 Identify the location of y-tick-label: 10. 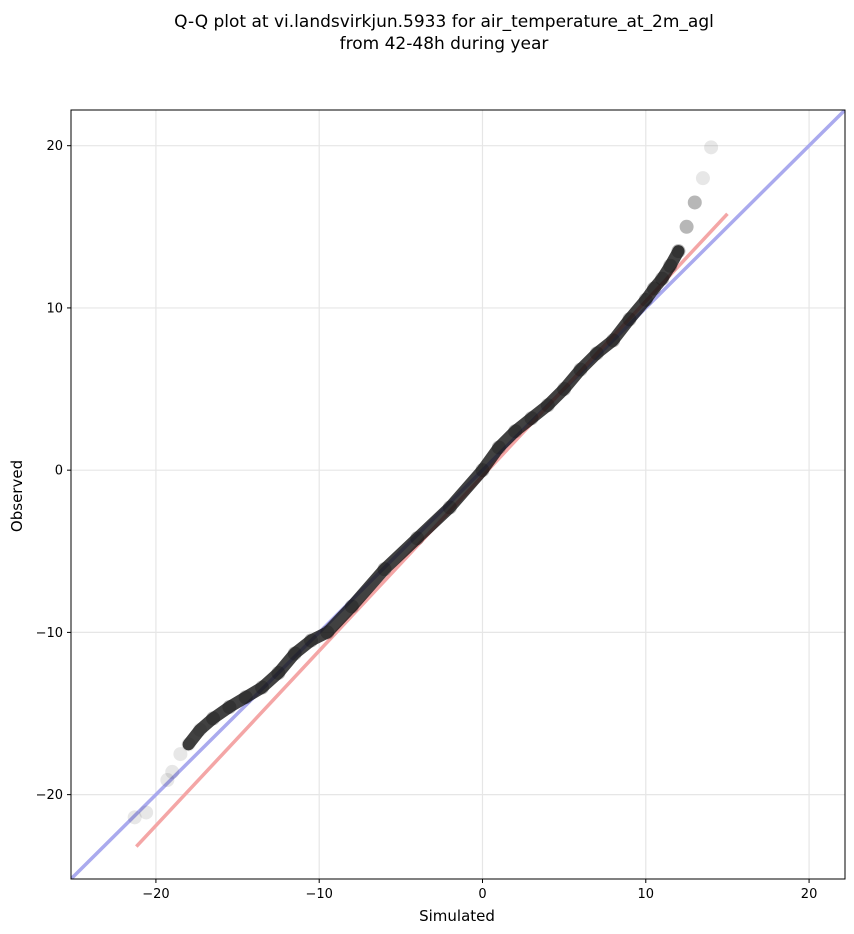
(54, 308).